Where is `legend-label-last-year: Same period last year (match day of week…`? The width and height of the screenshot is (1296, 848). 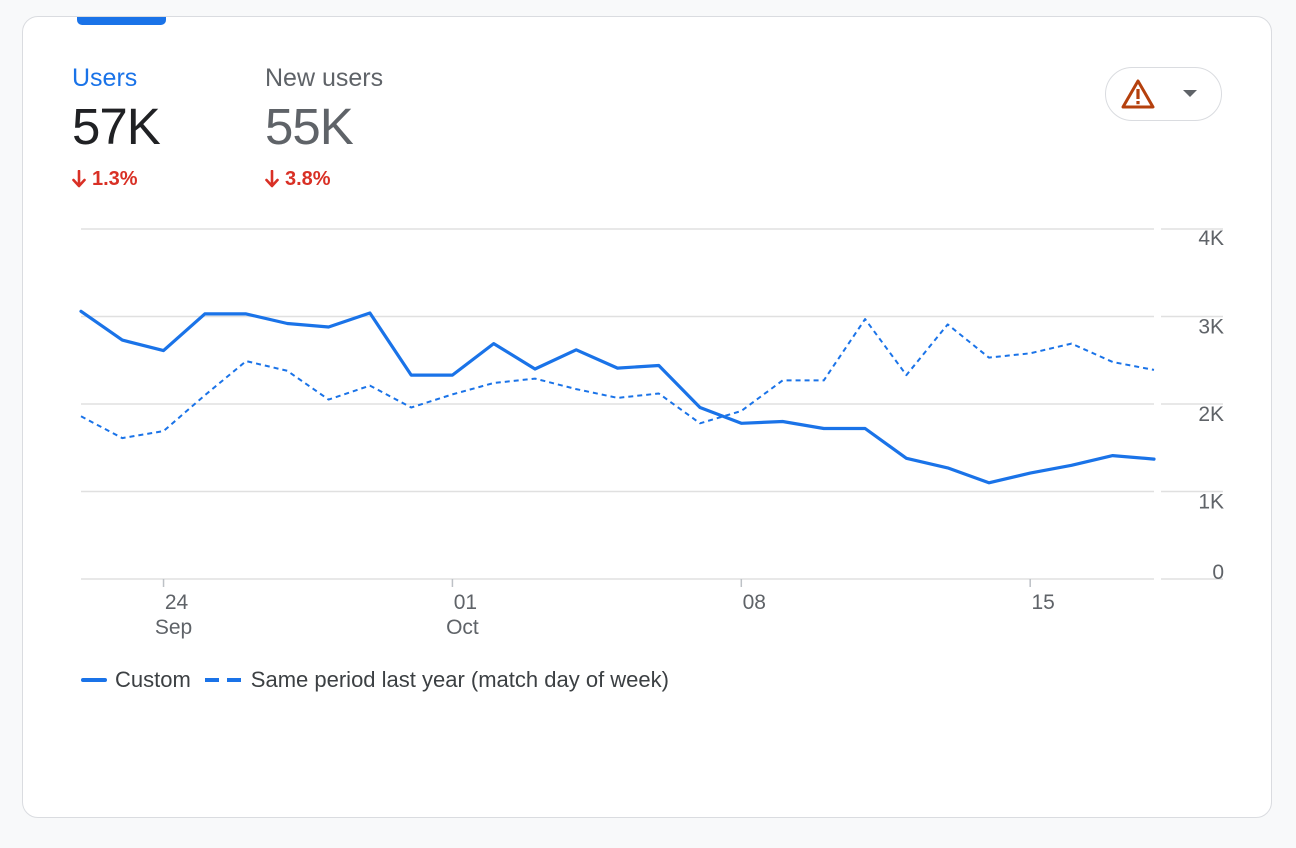 legend-label-last-year: Same period last year (match day of week… is located at coordinates (459, 679).